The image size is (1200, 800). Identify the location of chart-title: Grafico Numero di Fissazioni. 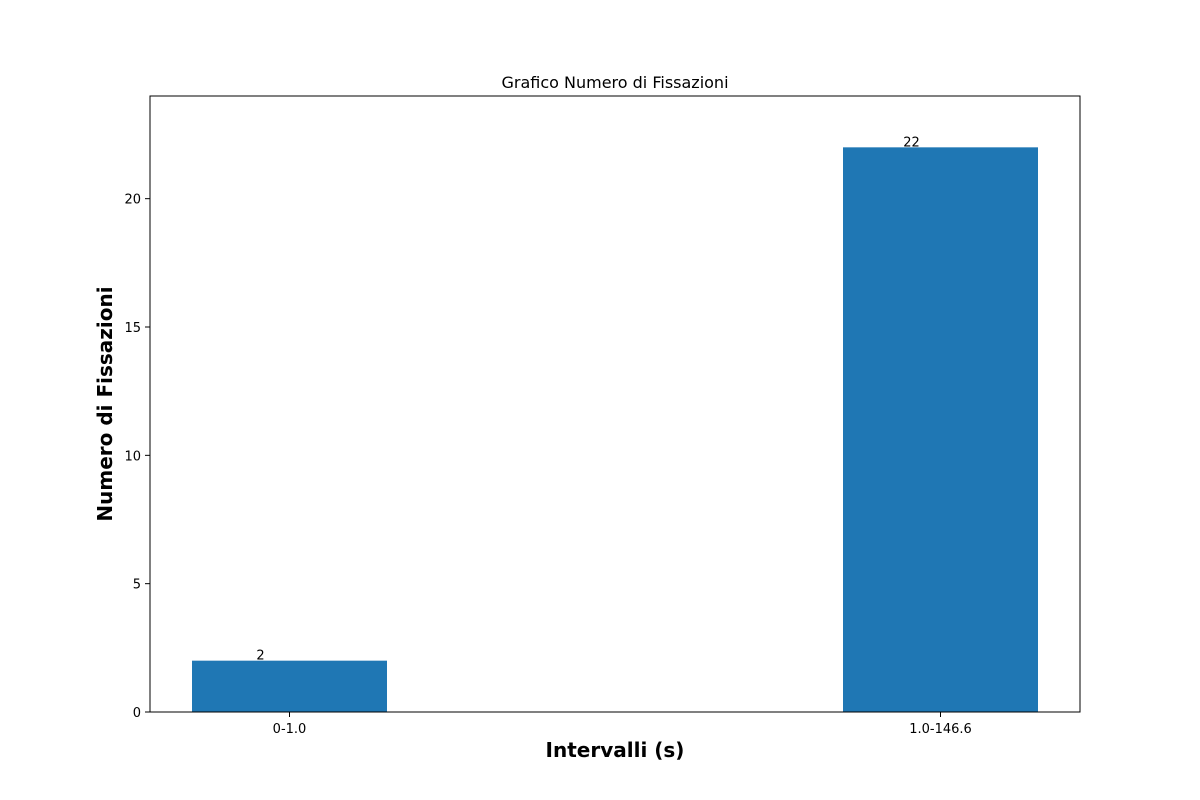
(614, 82).